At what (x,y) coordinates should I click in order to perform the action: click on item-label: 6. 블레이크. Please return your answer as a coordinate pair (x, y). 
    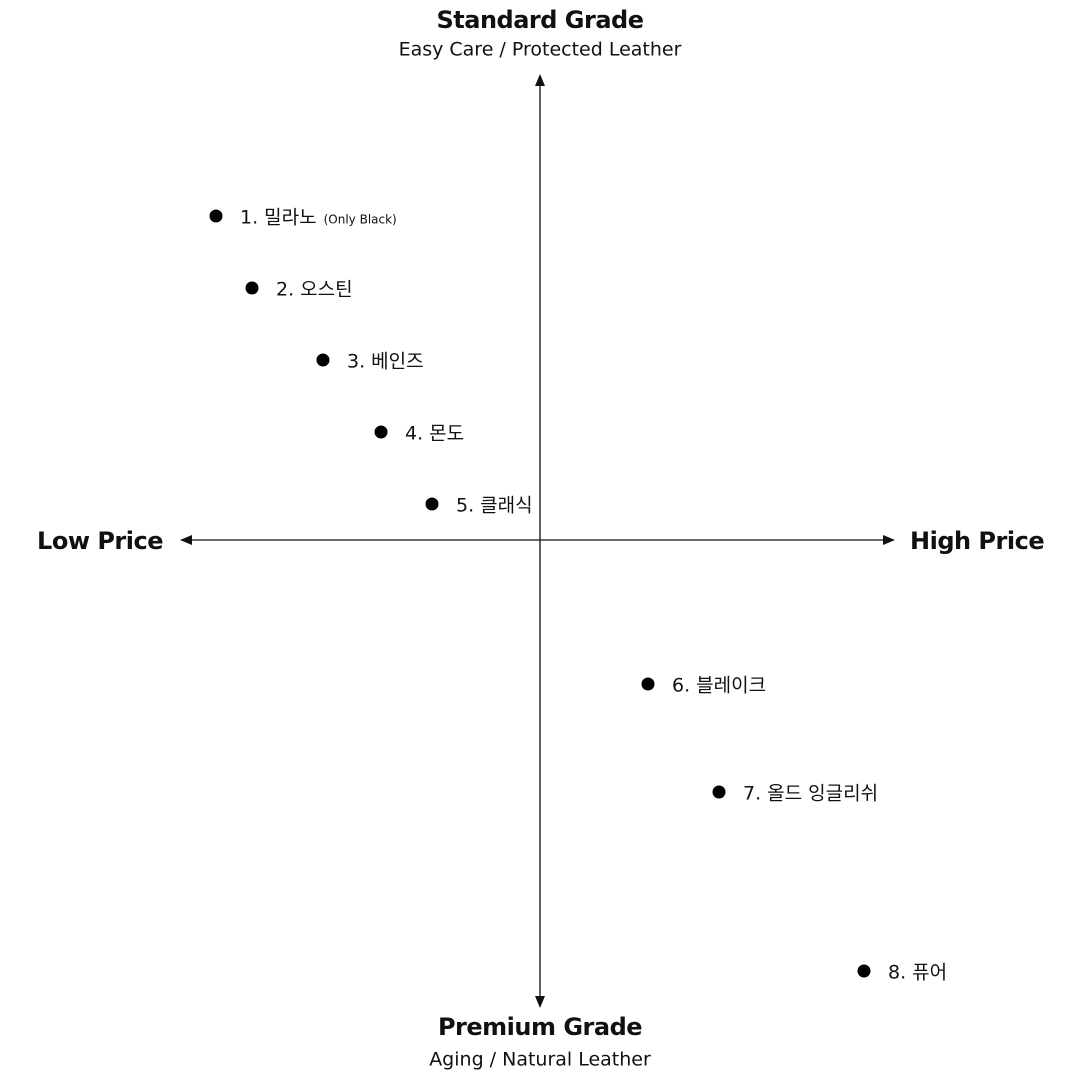
    Looking at the image, I should click on (719, 686).